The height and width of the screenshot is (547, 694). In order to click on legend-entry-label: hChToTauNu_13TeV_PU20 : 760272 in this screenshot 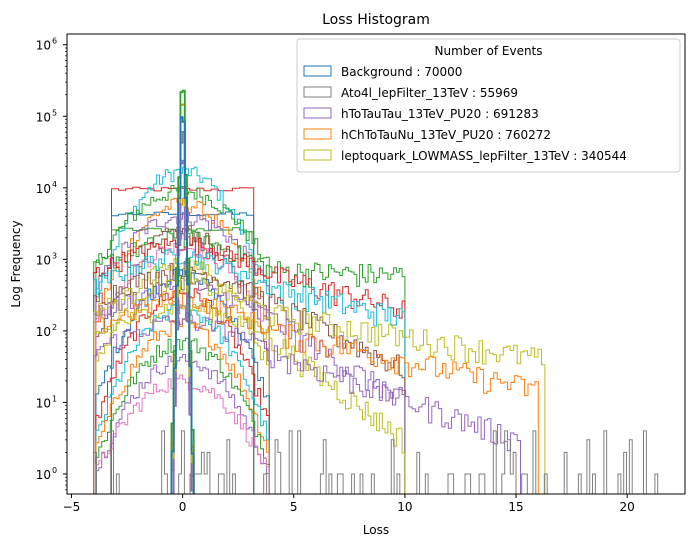, I will do `click(446, 135)`.